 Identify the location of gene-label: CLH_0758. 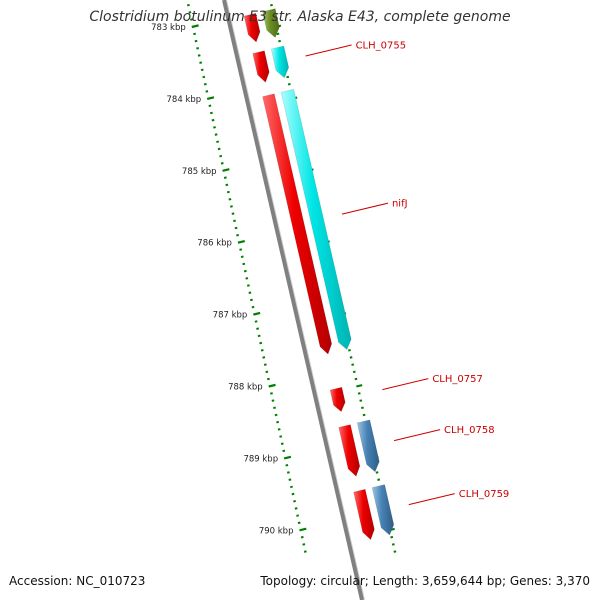
(469, 430).